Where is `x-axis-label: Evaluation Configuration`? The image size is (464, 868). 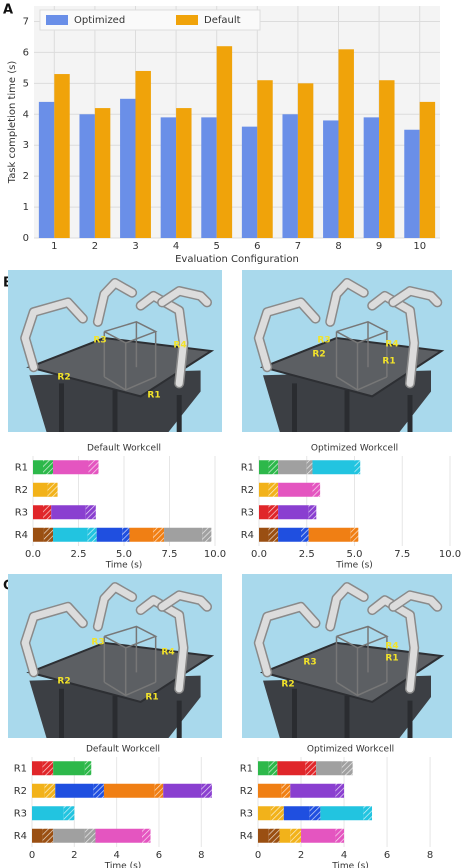 x-axis-label: Evaluation Configuration is located at coordinates (237, 259).